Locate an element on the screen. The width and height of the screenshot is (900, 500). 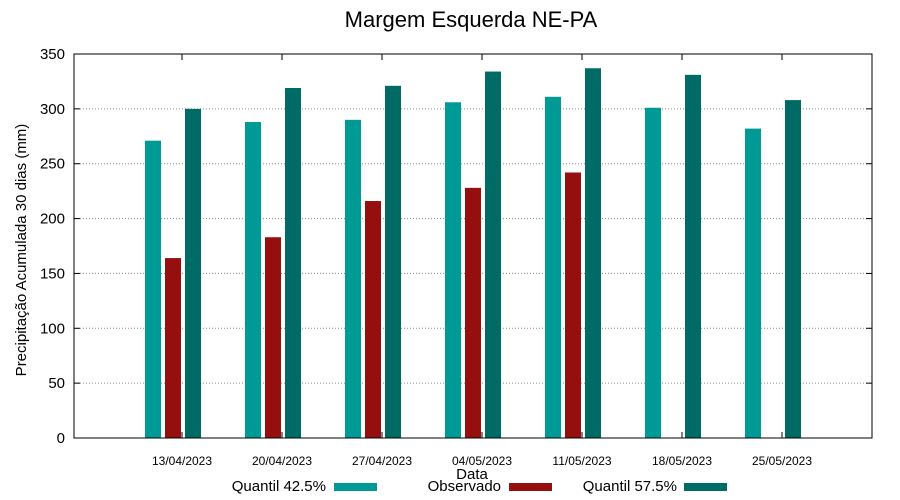
x-tick-label: 04/05/2023 is located at coordinates (482, 461).